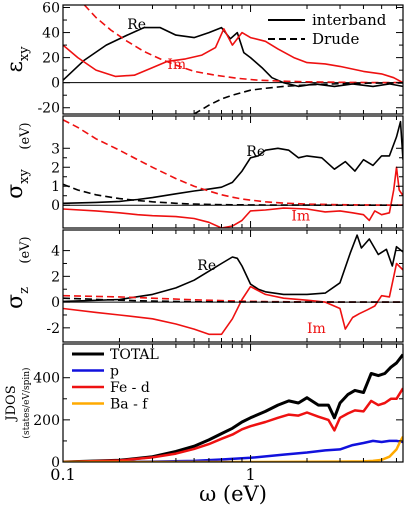 Image resolution: width=407 pixels, height=506 pixels. I want to click on y-tick-label: 20, so click(51, 59).